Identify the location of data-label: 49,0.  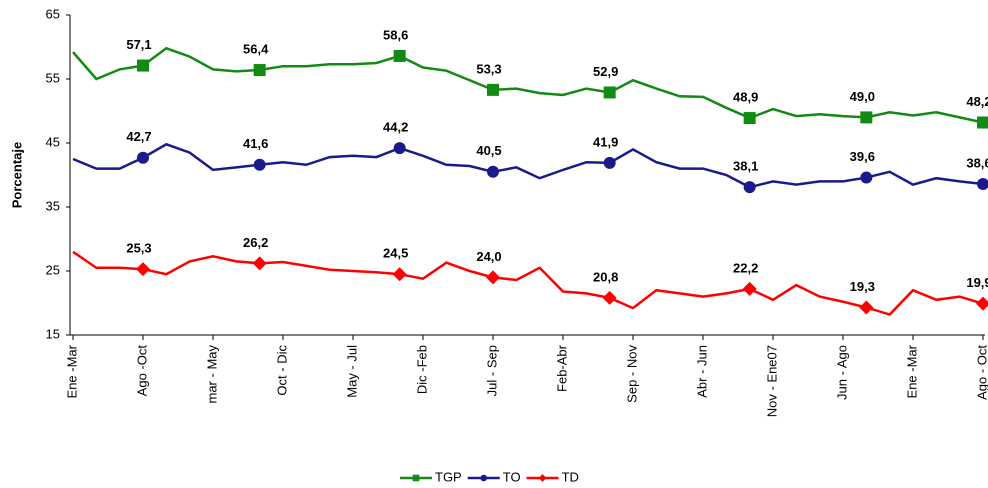
(862, 96).